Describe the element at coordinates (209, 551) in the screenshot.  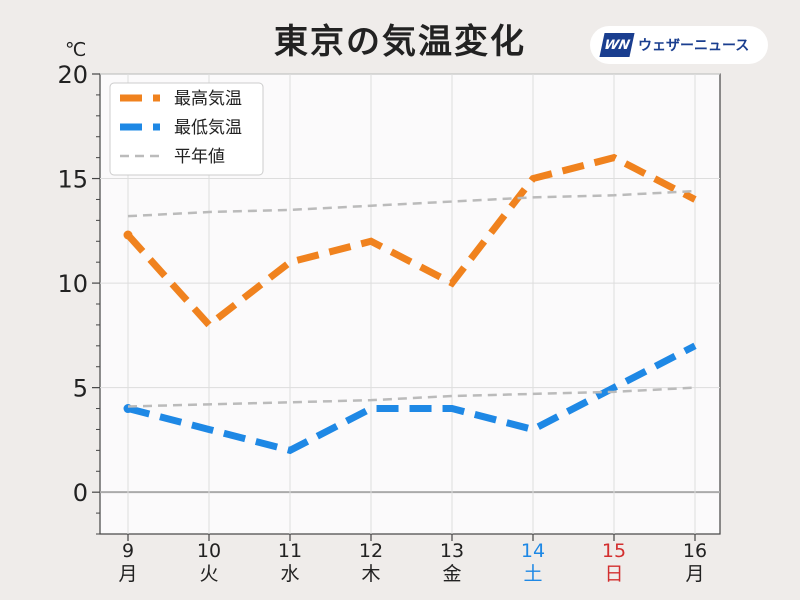
I see `x-tick-label-day: 10` at that location.